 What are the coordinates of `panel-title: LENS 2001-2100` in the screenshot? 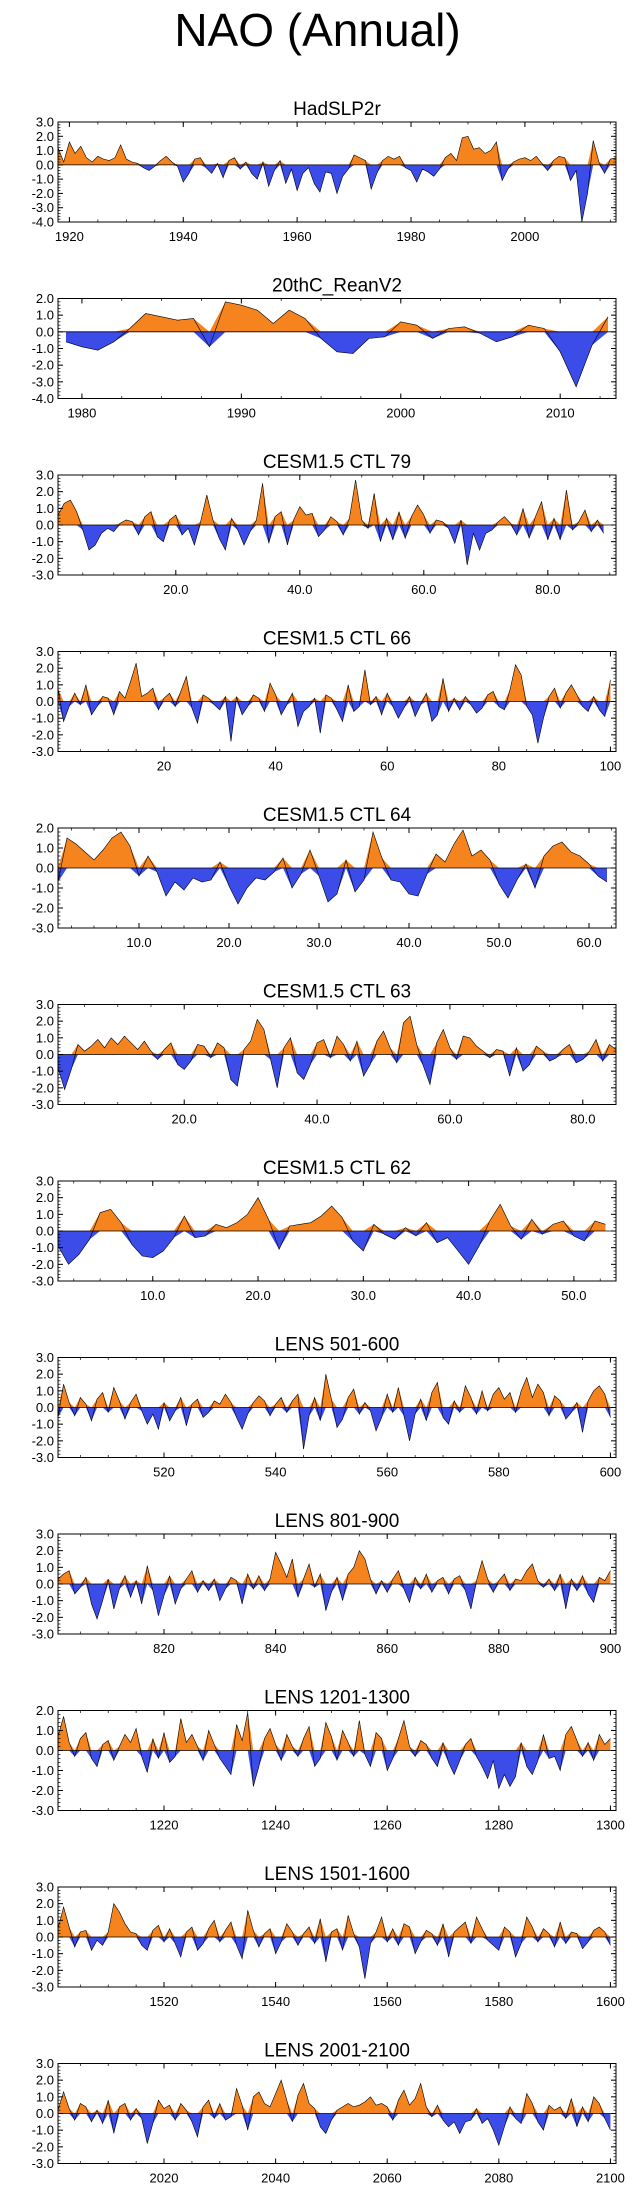 It's located at (337, 2051).